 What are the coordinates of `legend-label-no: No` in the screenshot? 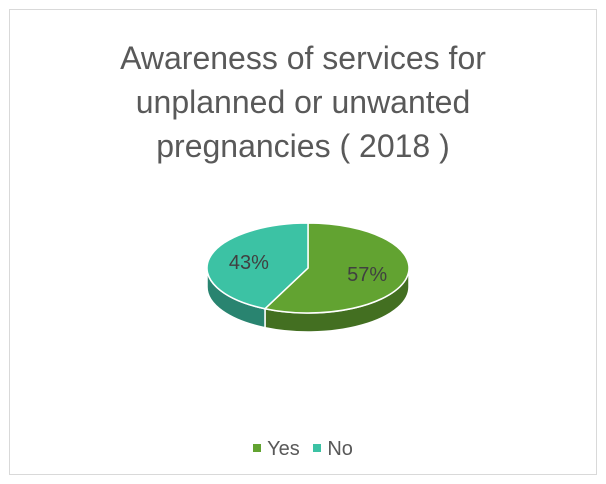 It's located at (340, 449).